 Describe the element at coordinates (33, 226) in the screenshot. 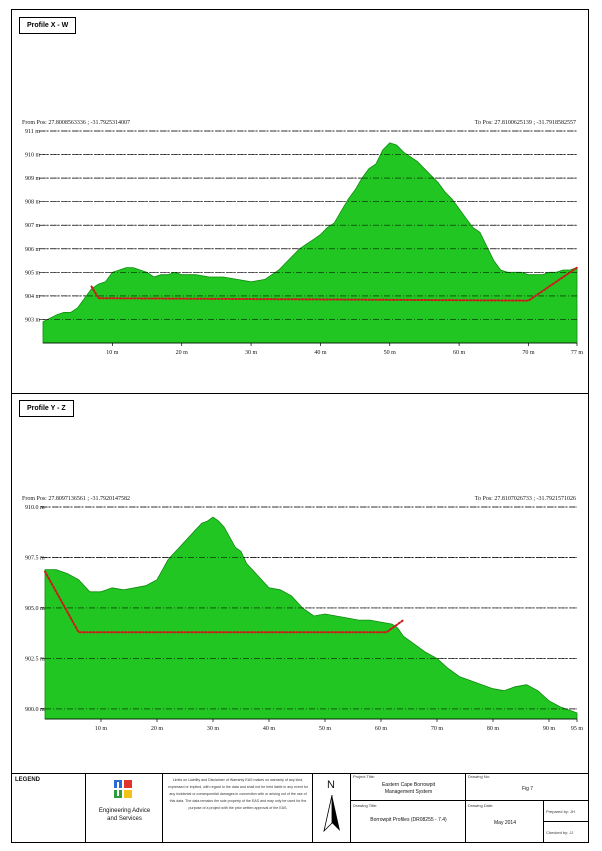

I see `y-tick-label: 907 m` at that location.